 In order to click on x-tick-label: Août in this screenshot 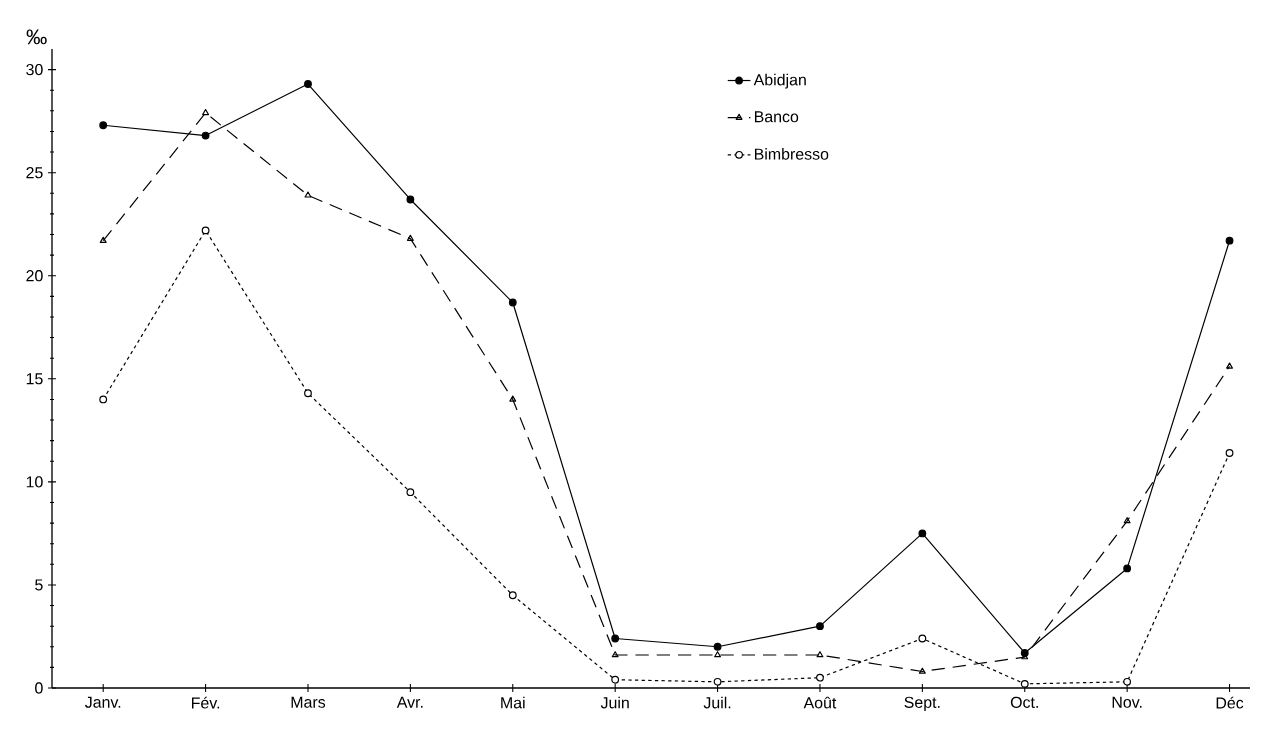, I will do `click(820, 702)`.